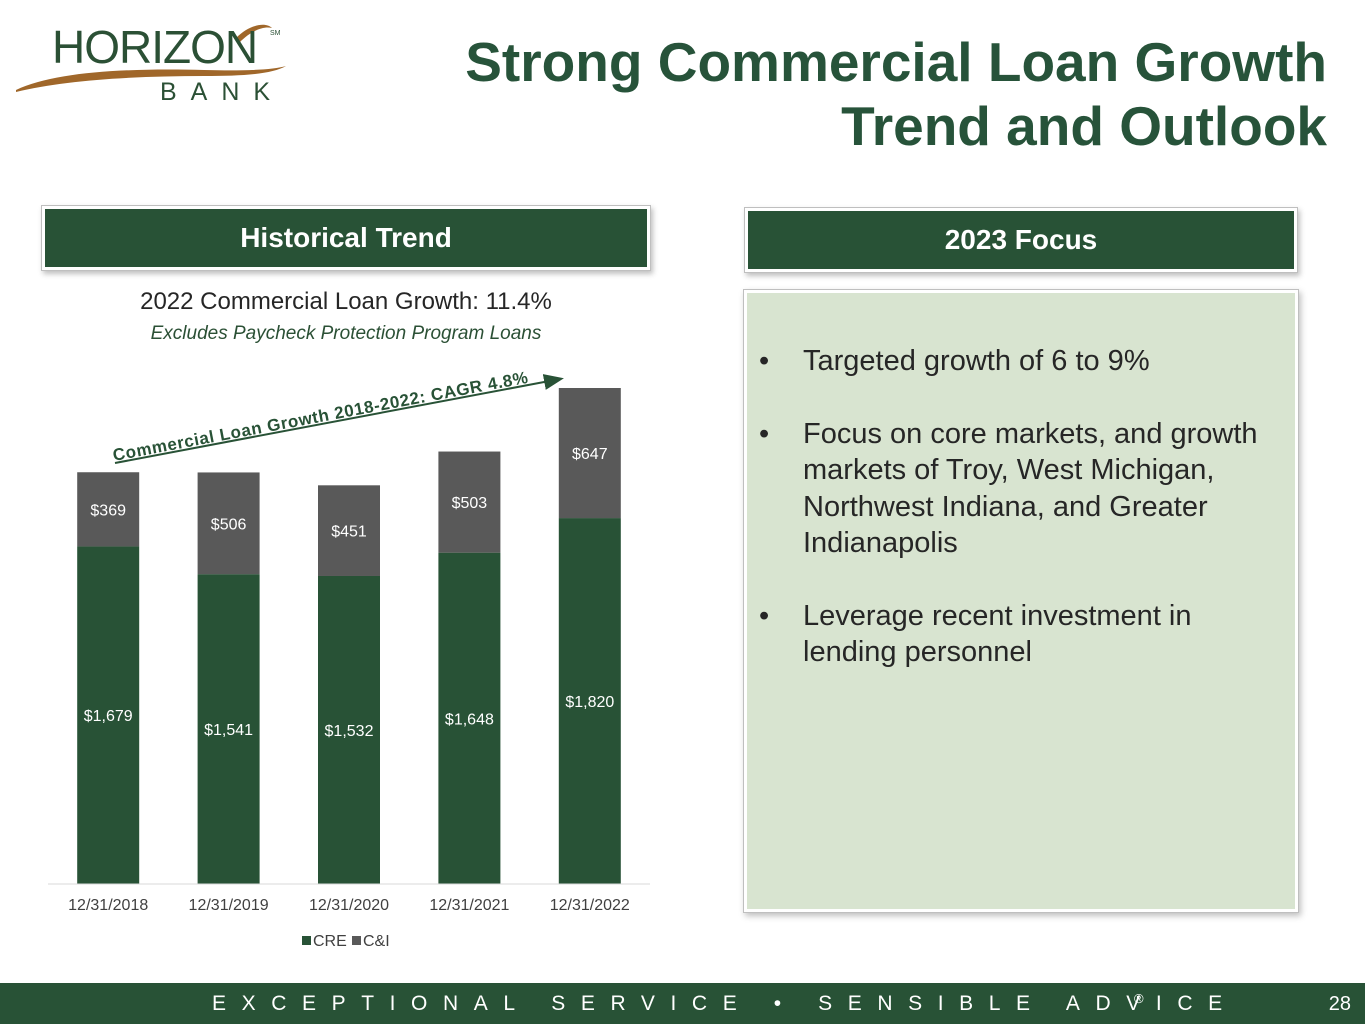  Describe the element at coordinates (349, 905) in the screenshot. I see `x-tick-label: 12/31/2020` at that location.